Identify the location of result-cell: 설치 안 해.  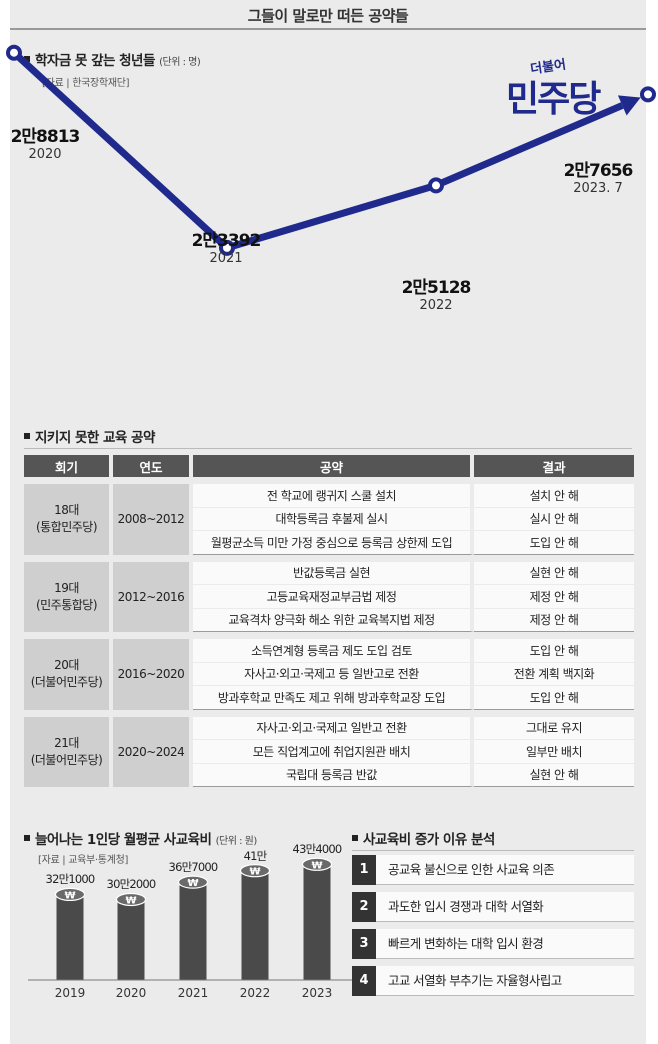
(554, 496).